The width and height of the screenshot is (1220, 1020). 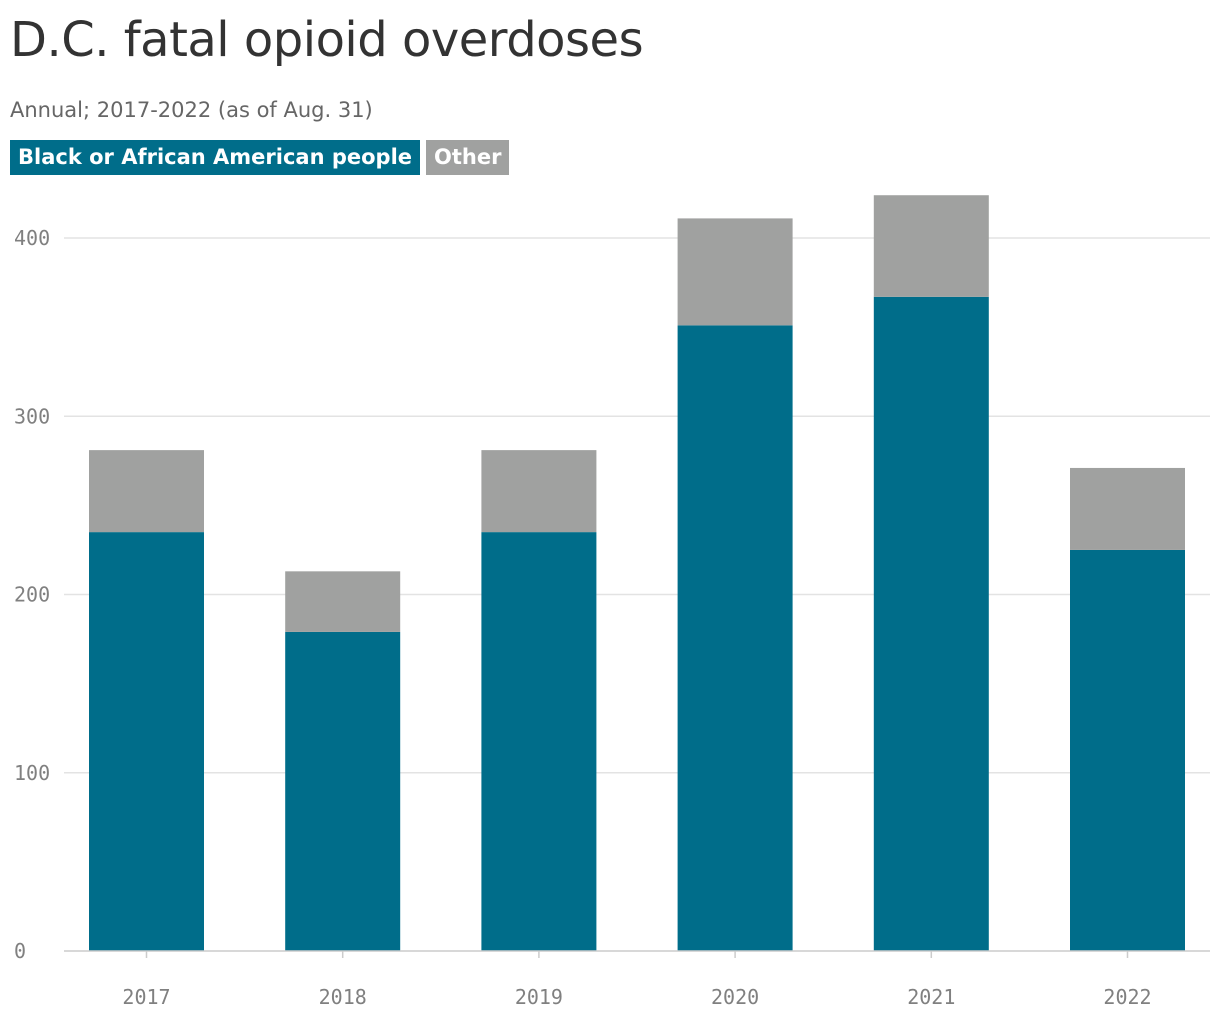 What do you see at coordinates (20, 951) in the screenshot?
I see `y-tick-label: 0` at bounding box center [20, 951].